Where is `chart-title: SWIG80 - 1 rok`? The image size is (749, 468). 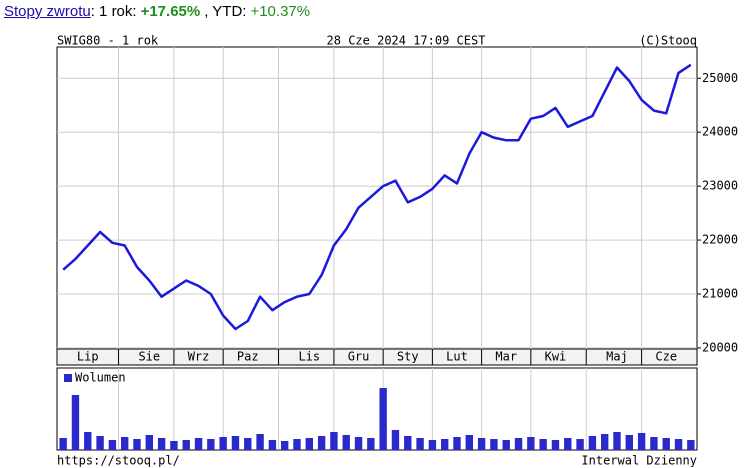 chart-title: SWIG80 - 1 rok is located at coordinates (108, 41).